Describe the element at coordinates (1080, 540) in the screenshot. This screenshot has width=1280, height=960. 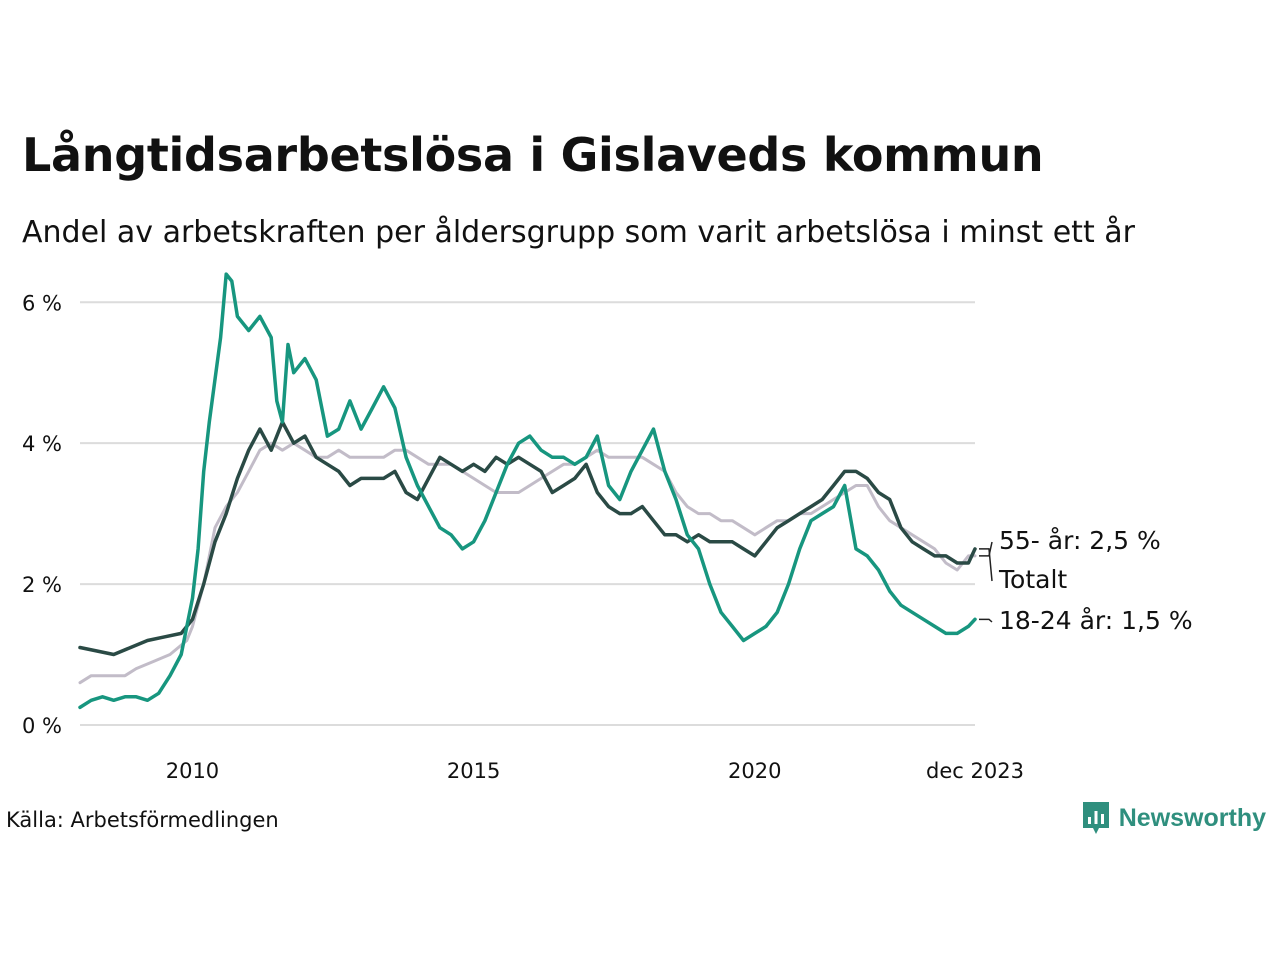
I see `series-end-label: 55- år: 2,5 %` at that location.